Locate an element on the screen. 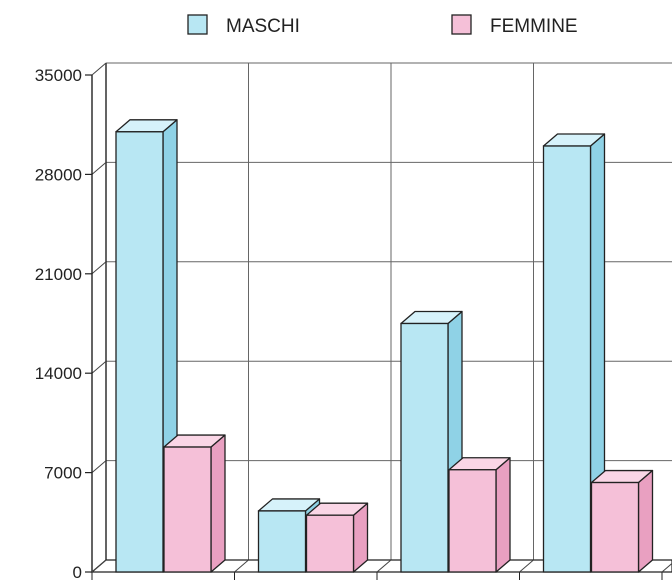 The height and width of the screenshot is (582, 672). legend-label-femmine: FEMMINE is located at coordinates (534, 26).